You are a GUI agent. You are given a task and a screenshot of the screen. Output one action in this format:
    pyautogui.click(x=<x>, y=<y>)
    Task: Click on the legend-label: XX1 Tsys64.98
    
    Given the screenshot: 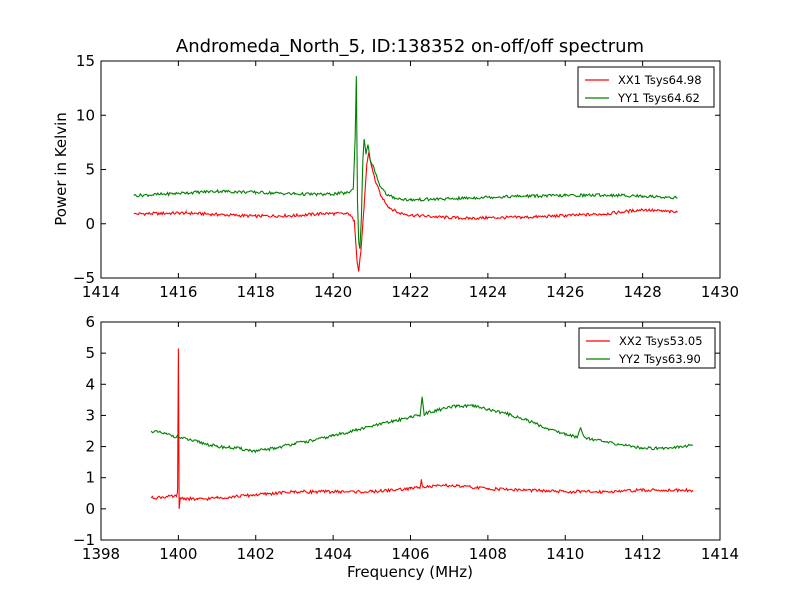 What is the action you would take?
    pyautogui.click(x=660, y=80)
    